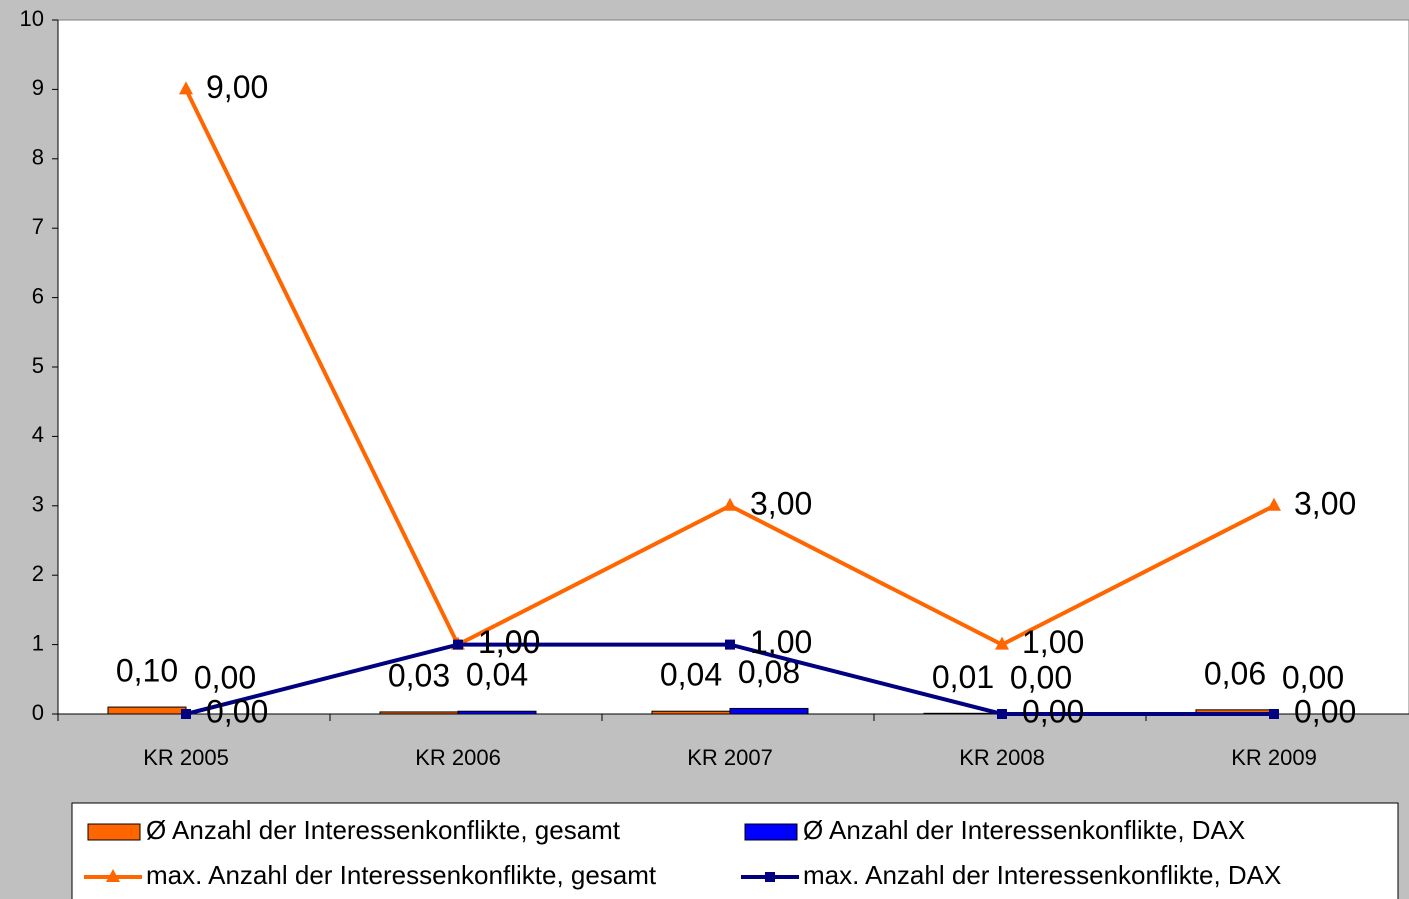 Image resolution: width=1409 pixels, height=899 pixels. Describe the element at coordinates (147, 671) in the screenshot. I see `bar-value-label: 0,10` at that location.